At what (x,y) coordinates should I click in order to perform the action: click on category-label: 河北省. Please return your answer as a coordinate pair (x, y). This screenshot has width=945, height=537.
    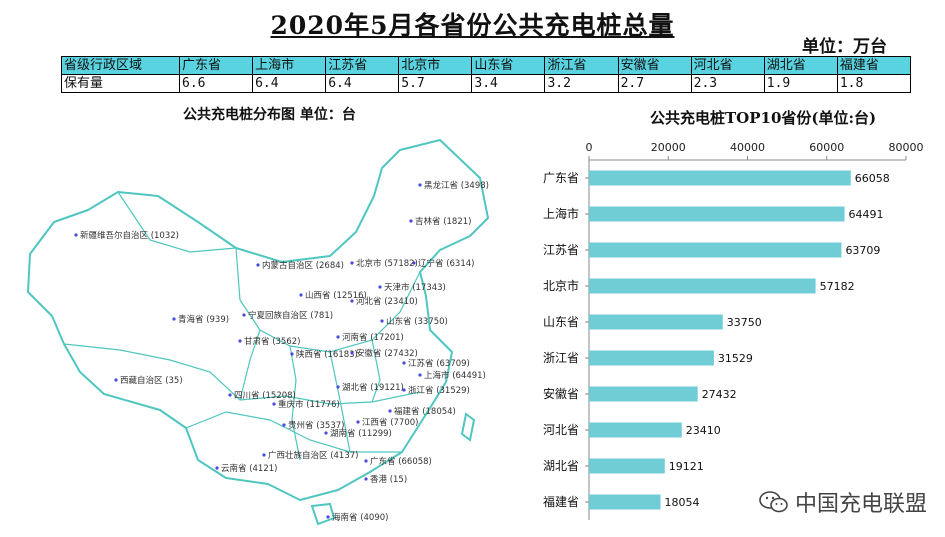
    Looking at the image, I should click on (561, 430).